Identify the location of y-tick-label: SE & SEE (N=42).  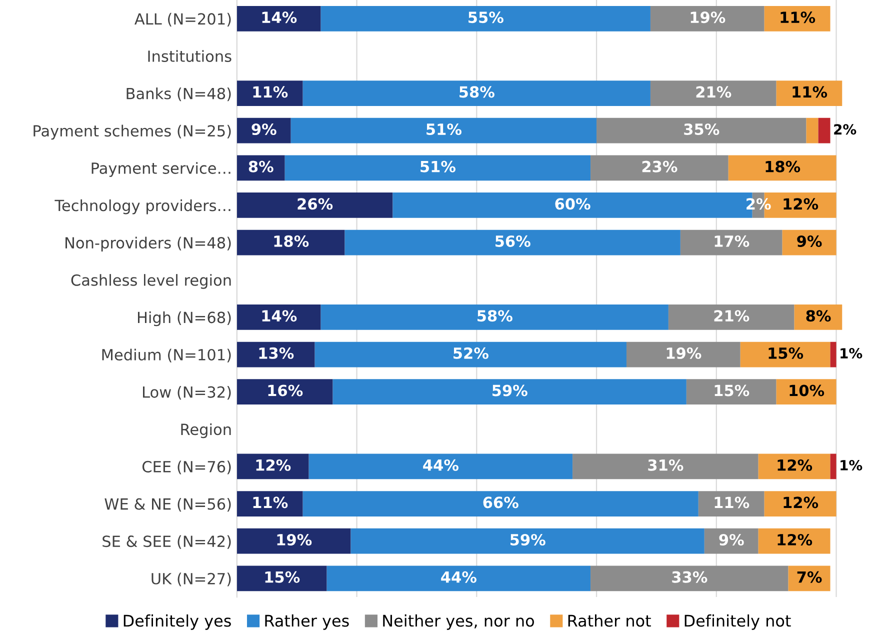
(166, 542).